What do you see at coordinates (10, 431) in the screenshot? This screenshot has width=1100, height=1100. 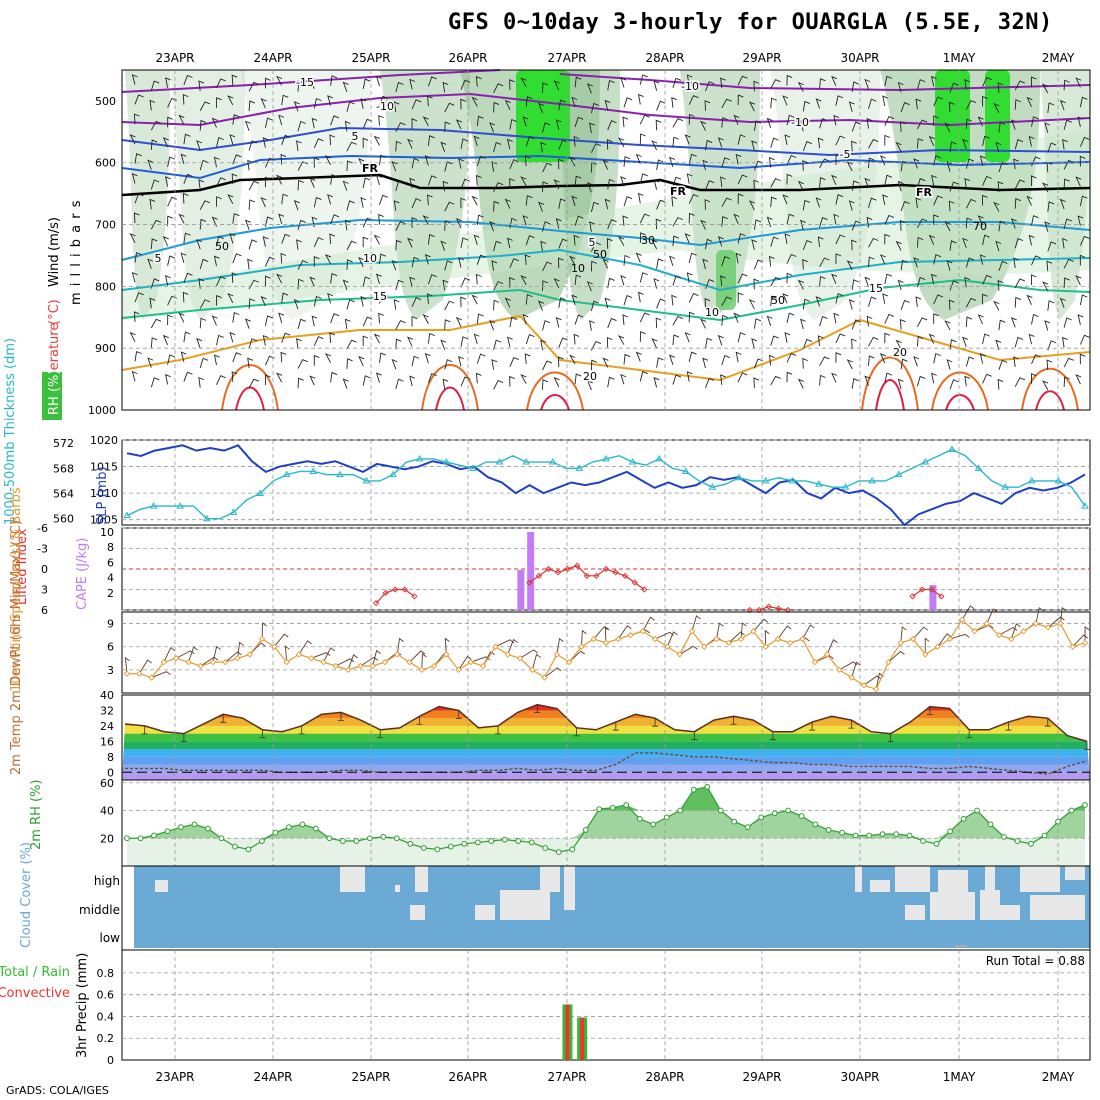 I see `thickness-ylabel: 1000-500mb Thickness (dm)` at bounding box center [10, 431].